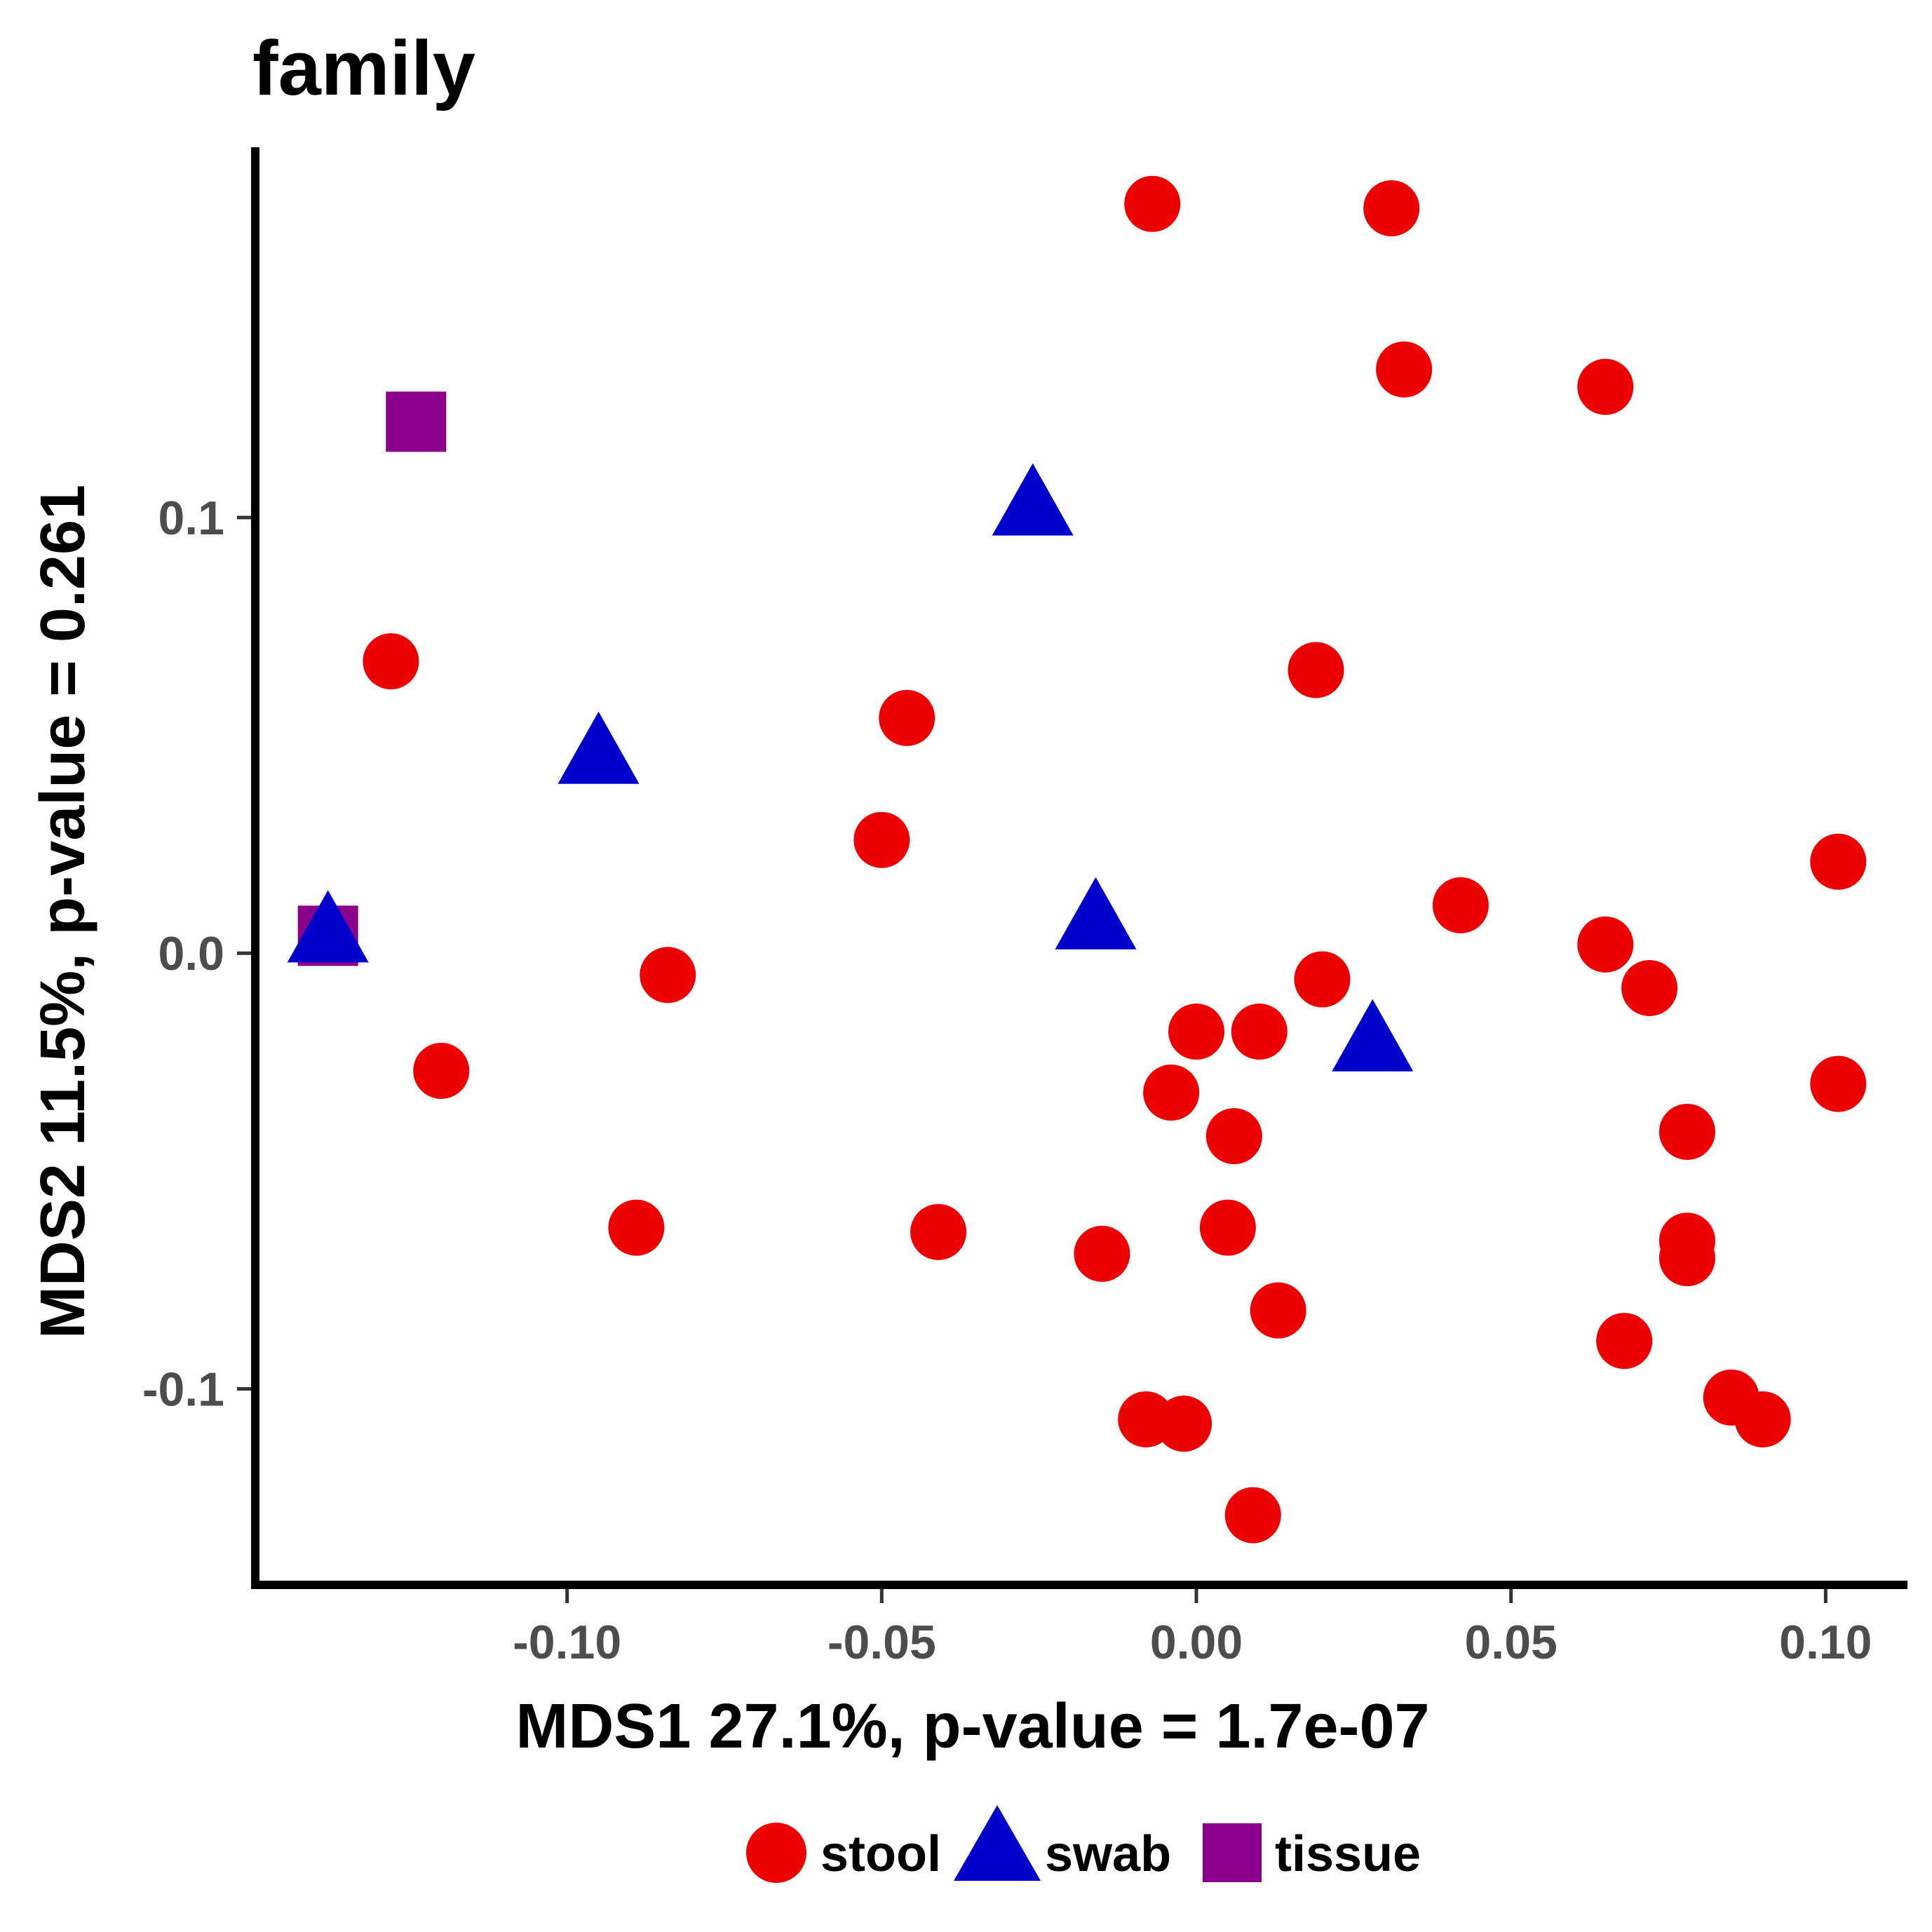 Image resolution: width=1932 pixels, height=1932 pixels. I want to click on legend-label-tissue: tissue, so click(1348, 1854).